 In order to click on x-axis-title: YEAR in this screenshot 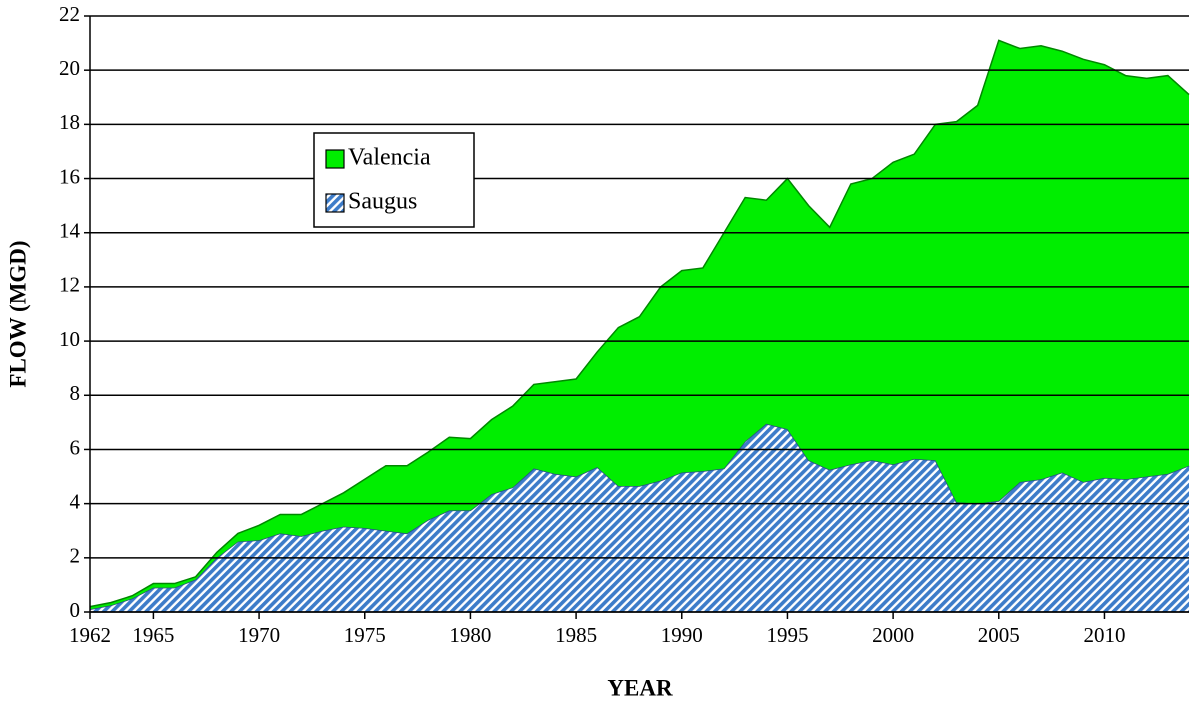, I will do `click(640, 687)`.